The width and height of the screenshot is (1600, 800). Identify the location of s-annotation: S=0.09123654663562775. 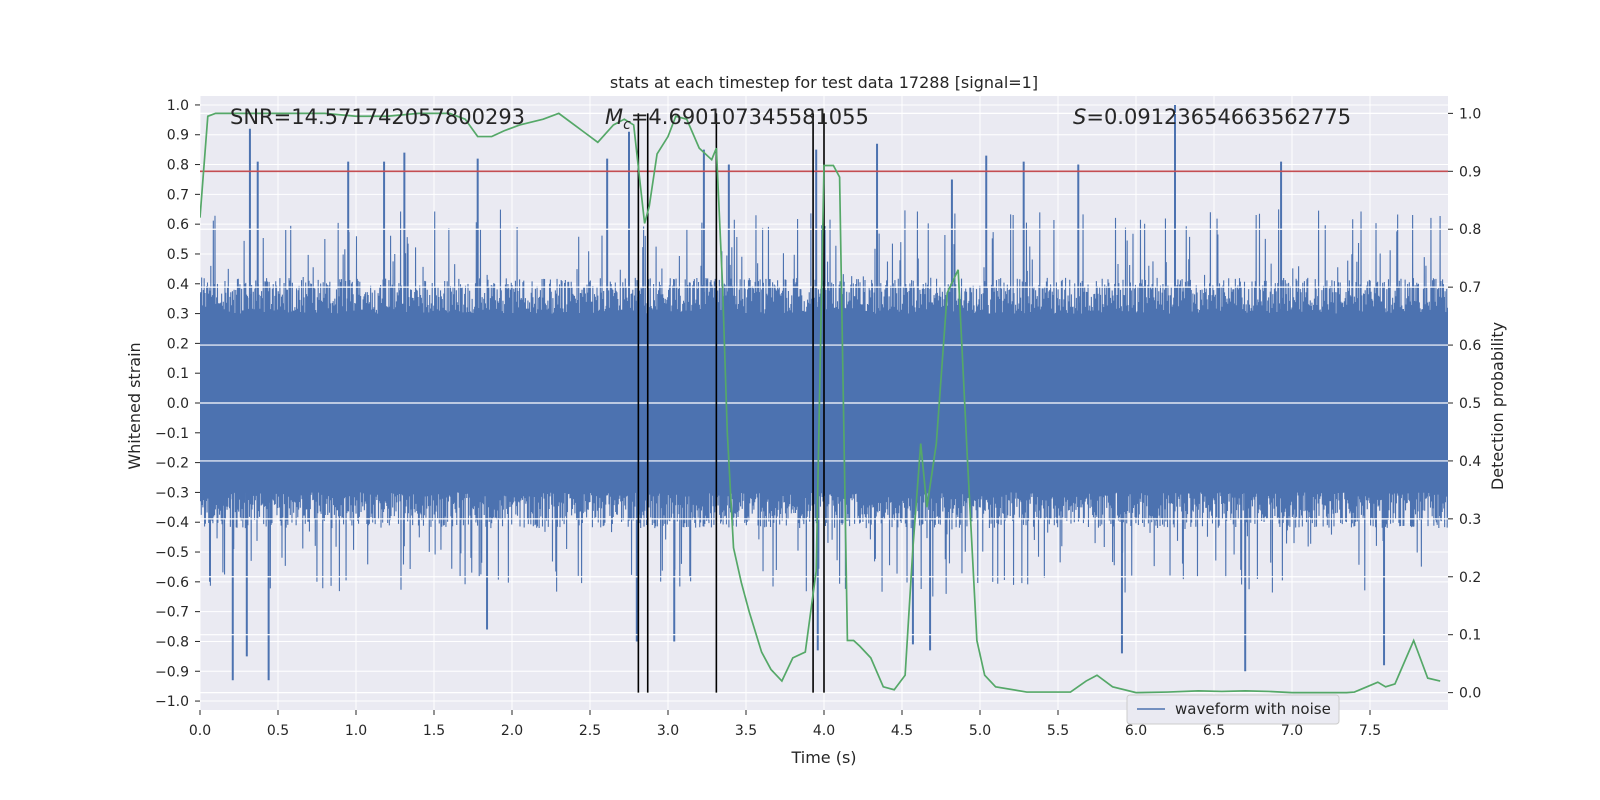
(1212, 117).